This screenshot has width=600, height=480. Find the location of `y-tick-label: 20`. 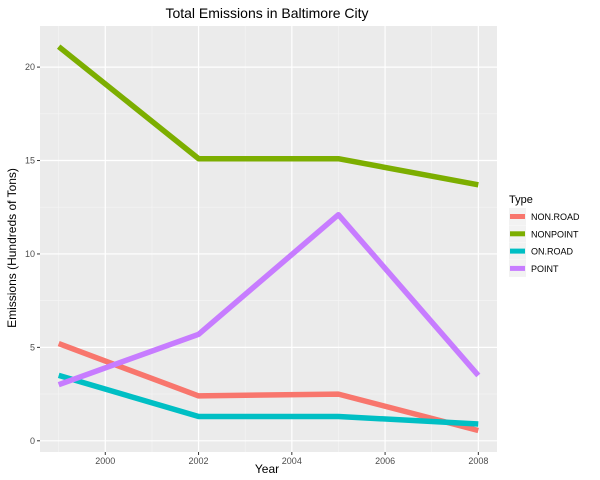

y-tick-label: 20 is located at coordinates (30, 67).